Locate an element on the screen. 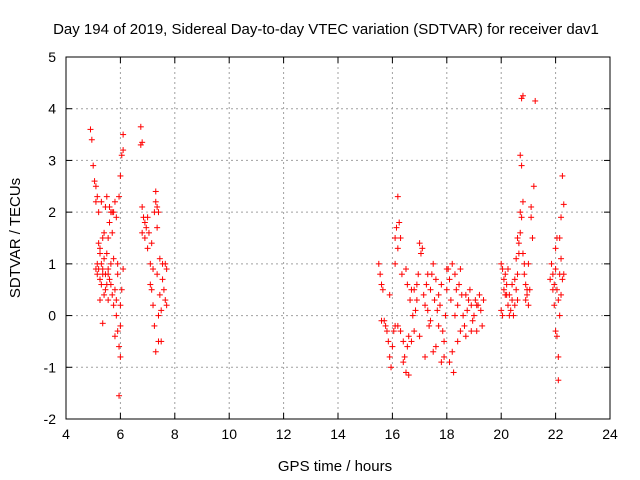  y-tick-labels: -2 -1 0 1 2 3 4 5 is located at coordinates (50, 238).